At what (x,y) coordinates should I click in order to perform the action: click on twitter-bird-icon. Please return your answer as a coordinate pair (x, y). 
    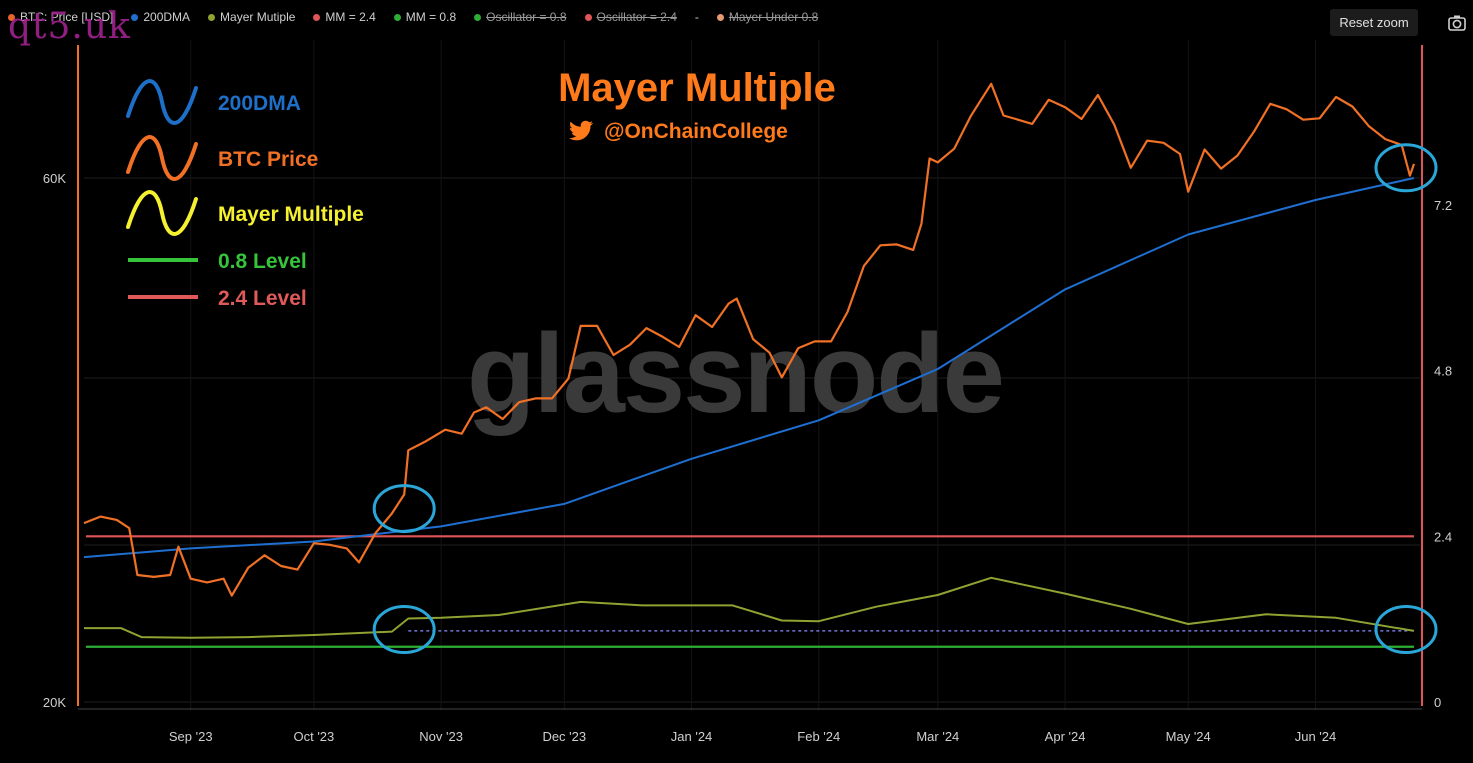
    Looking at the image, I should click on (581, 130).